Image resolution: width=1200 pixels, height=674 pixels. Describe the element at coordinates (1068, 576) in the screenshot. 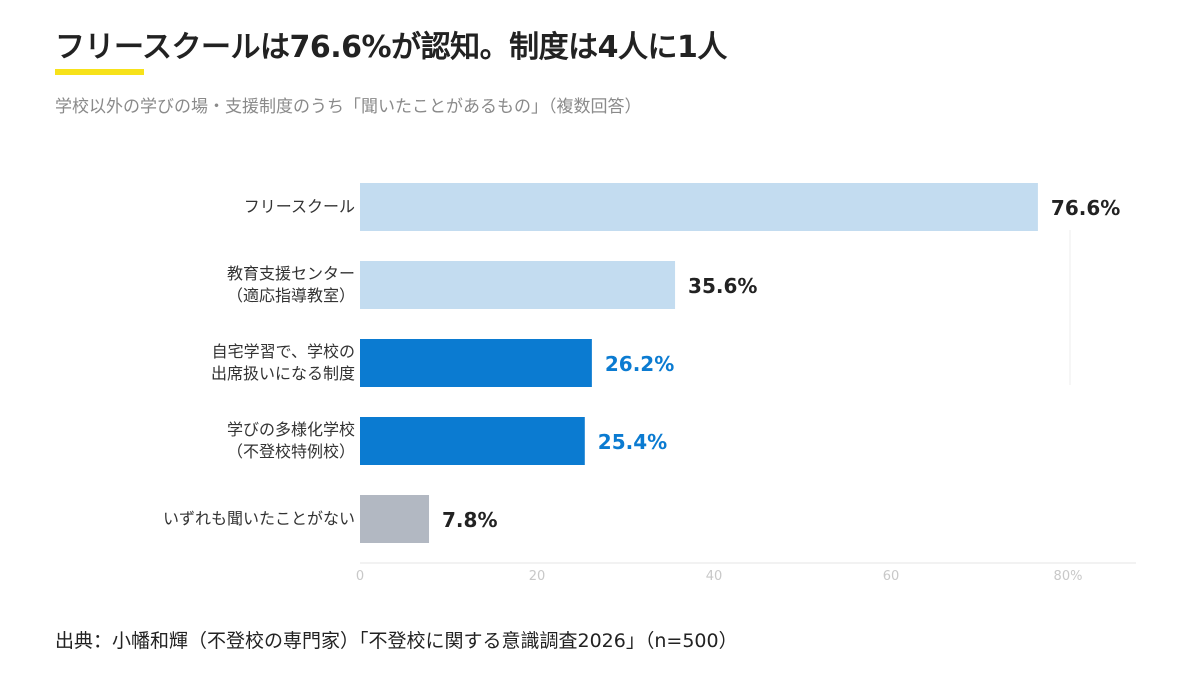

I see `x-tick-label: 80%` at that location.